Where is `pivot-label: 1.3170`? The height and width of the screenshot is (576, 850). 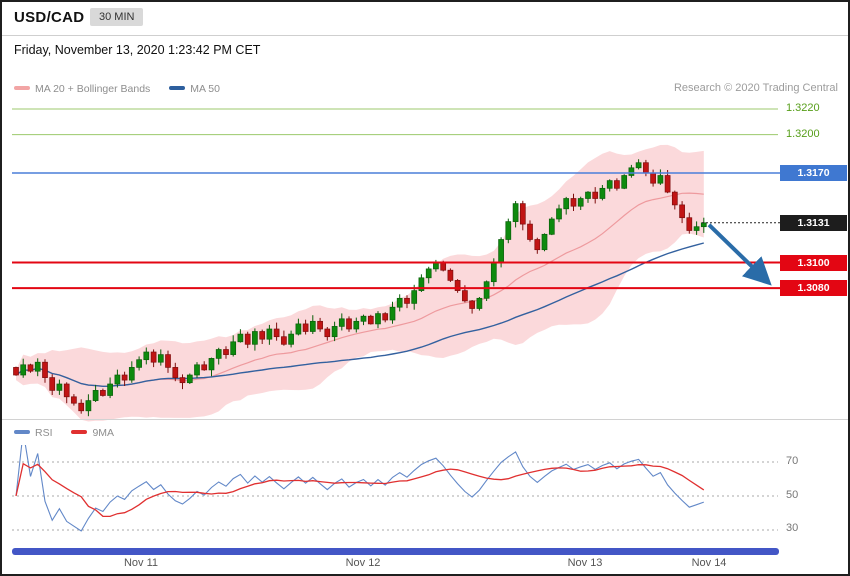 pivot-label: 1.3170 is located at coordinates (813, 173).